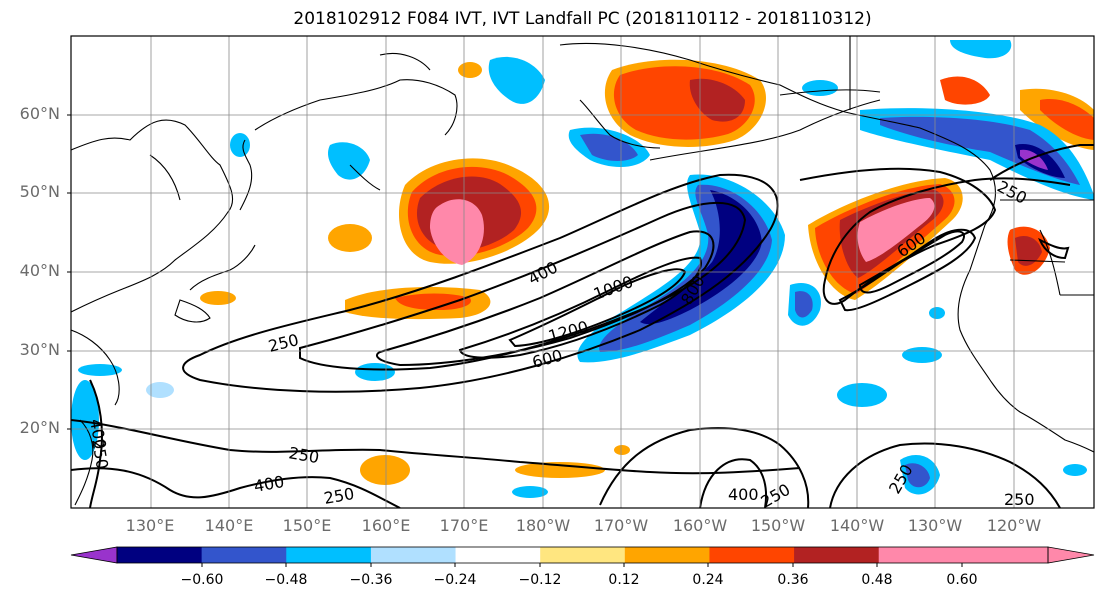 The width and height of the screenshot is (1105, 601). What do you see at coordinates (708, 580) in the screenshot?
I see `colorbar-tick: 0.24` at bounding box center [708, 580].